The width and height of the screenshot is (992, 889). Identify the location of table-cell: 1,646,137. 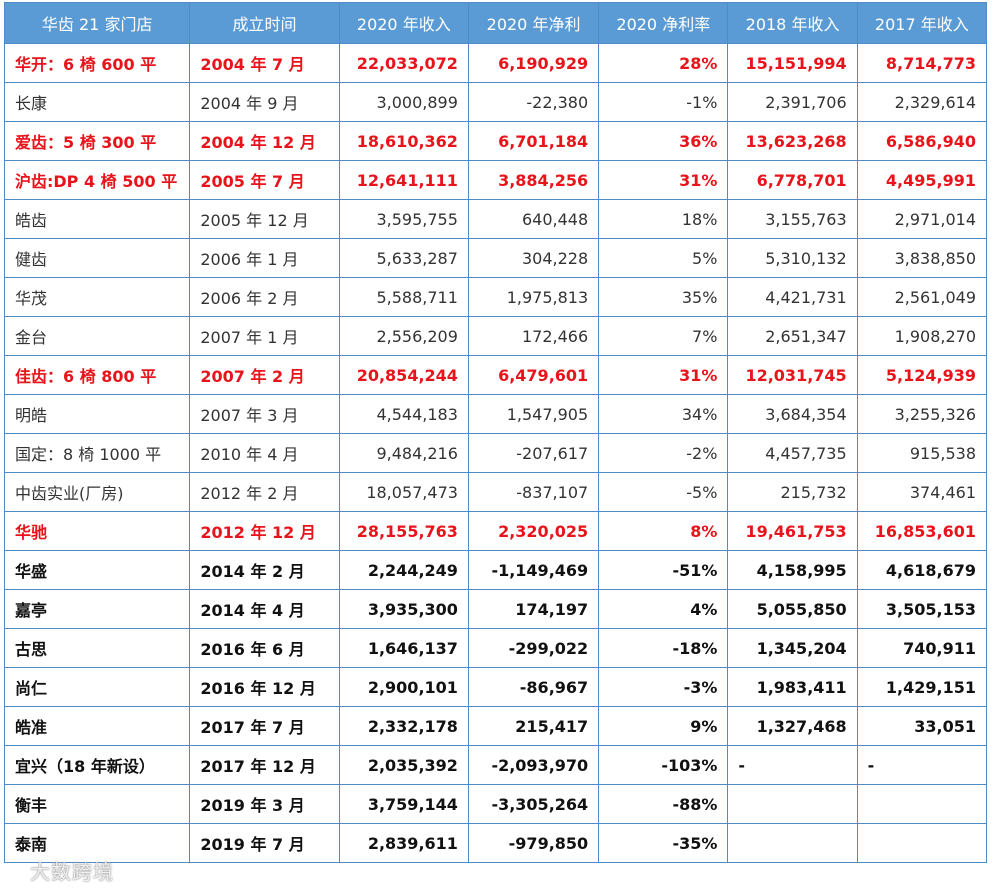
(403, 648).